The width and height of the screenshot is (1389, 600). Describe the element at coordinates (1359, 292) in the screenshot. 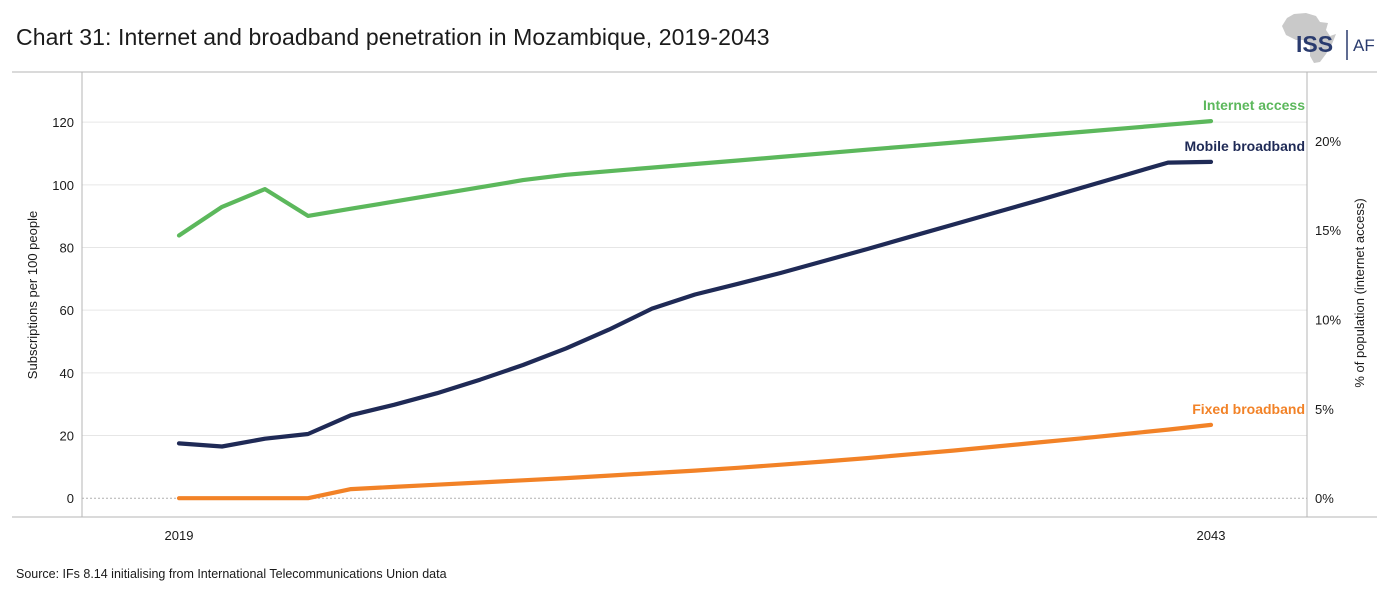

I see `y2-axis-title: % of population (internet access)` at that location.